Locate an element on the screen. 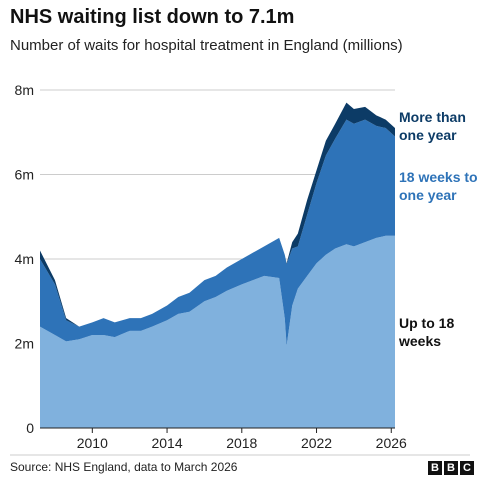 The image size is (480, 480). y-tick-label: 8m is located at coordinates (24, 90).